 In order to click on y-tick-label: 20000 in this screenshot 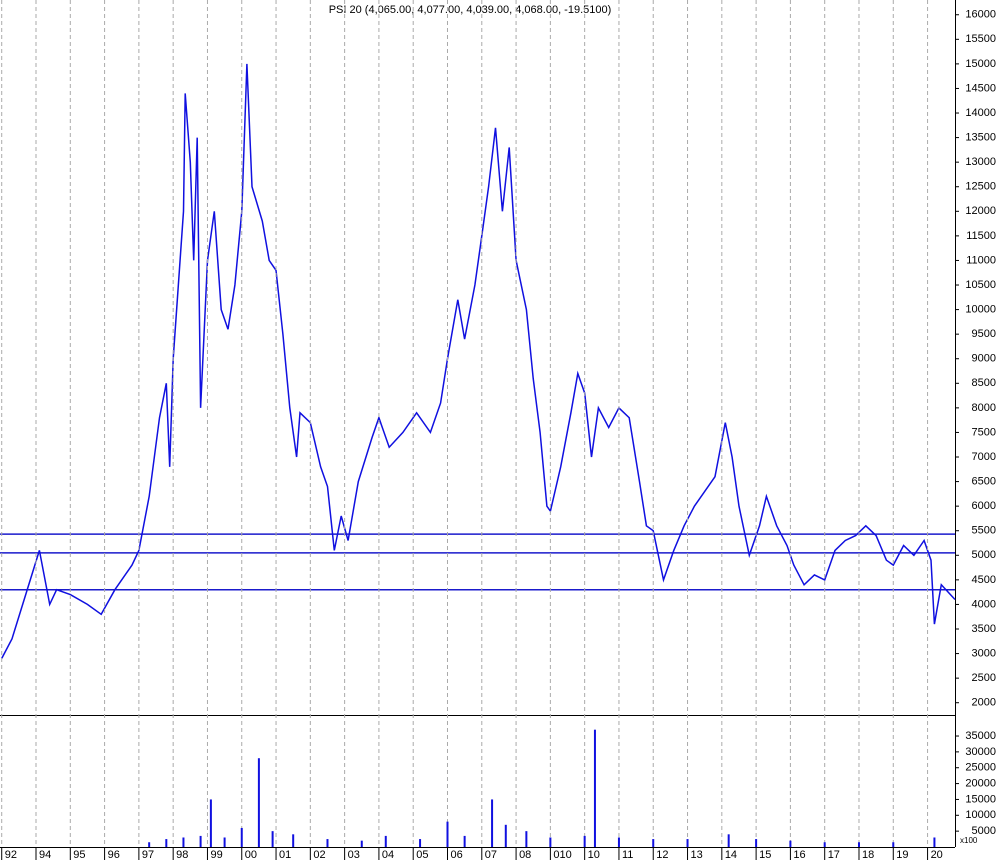, I will do `click(980, 783)`.